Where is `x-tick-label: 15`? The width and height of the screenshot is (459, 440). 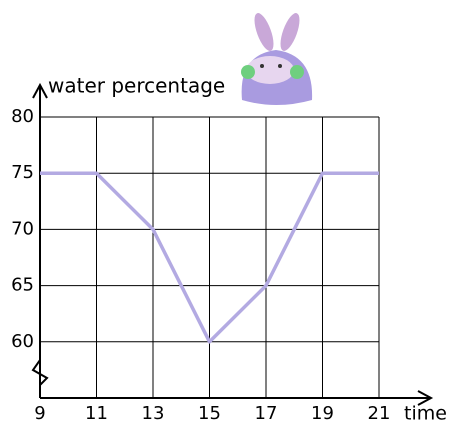
x-tick-label: 15 is located at coordinates (209, 413).